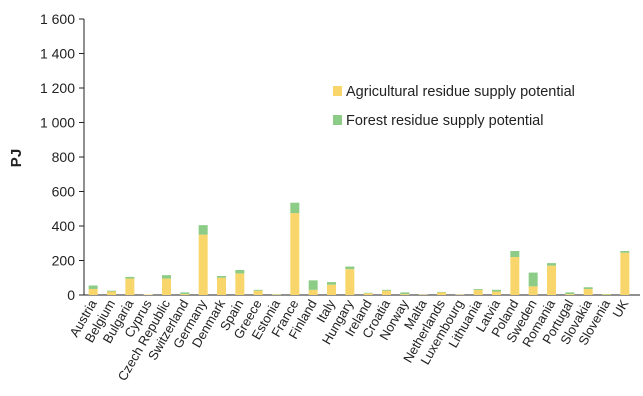 The width and height of the screenshot is (643, 396). Describe the element at coordinates (57, 54) in the screenshot. I see `y-tick-label: 1 400` at that location.